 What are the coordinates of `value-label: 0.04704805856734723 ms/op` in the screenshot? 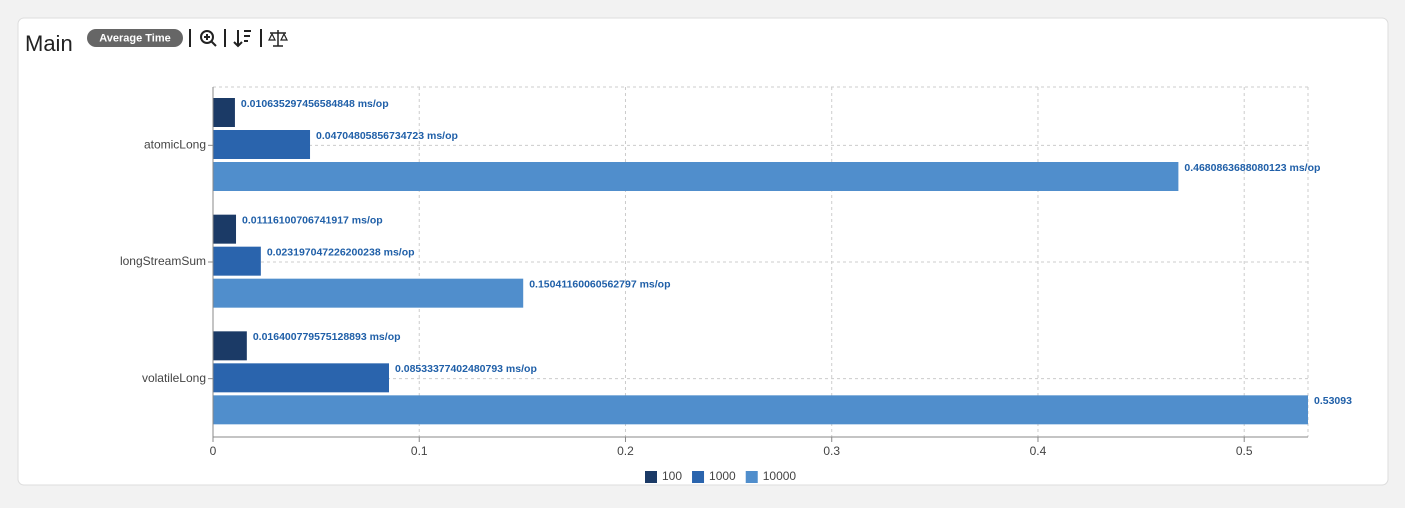 It's located at (387, 136).